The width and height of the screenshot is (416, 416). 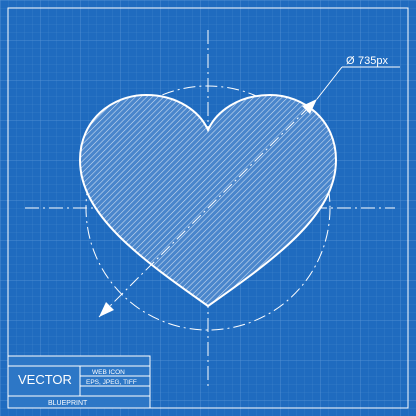 What do you see at coordinates (45, 379) in the screenshot?
I see `title-main: VECTOR` at bounding box center [45, 379].